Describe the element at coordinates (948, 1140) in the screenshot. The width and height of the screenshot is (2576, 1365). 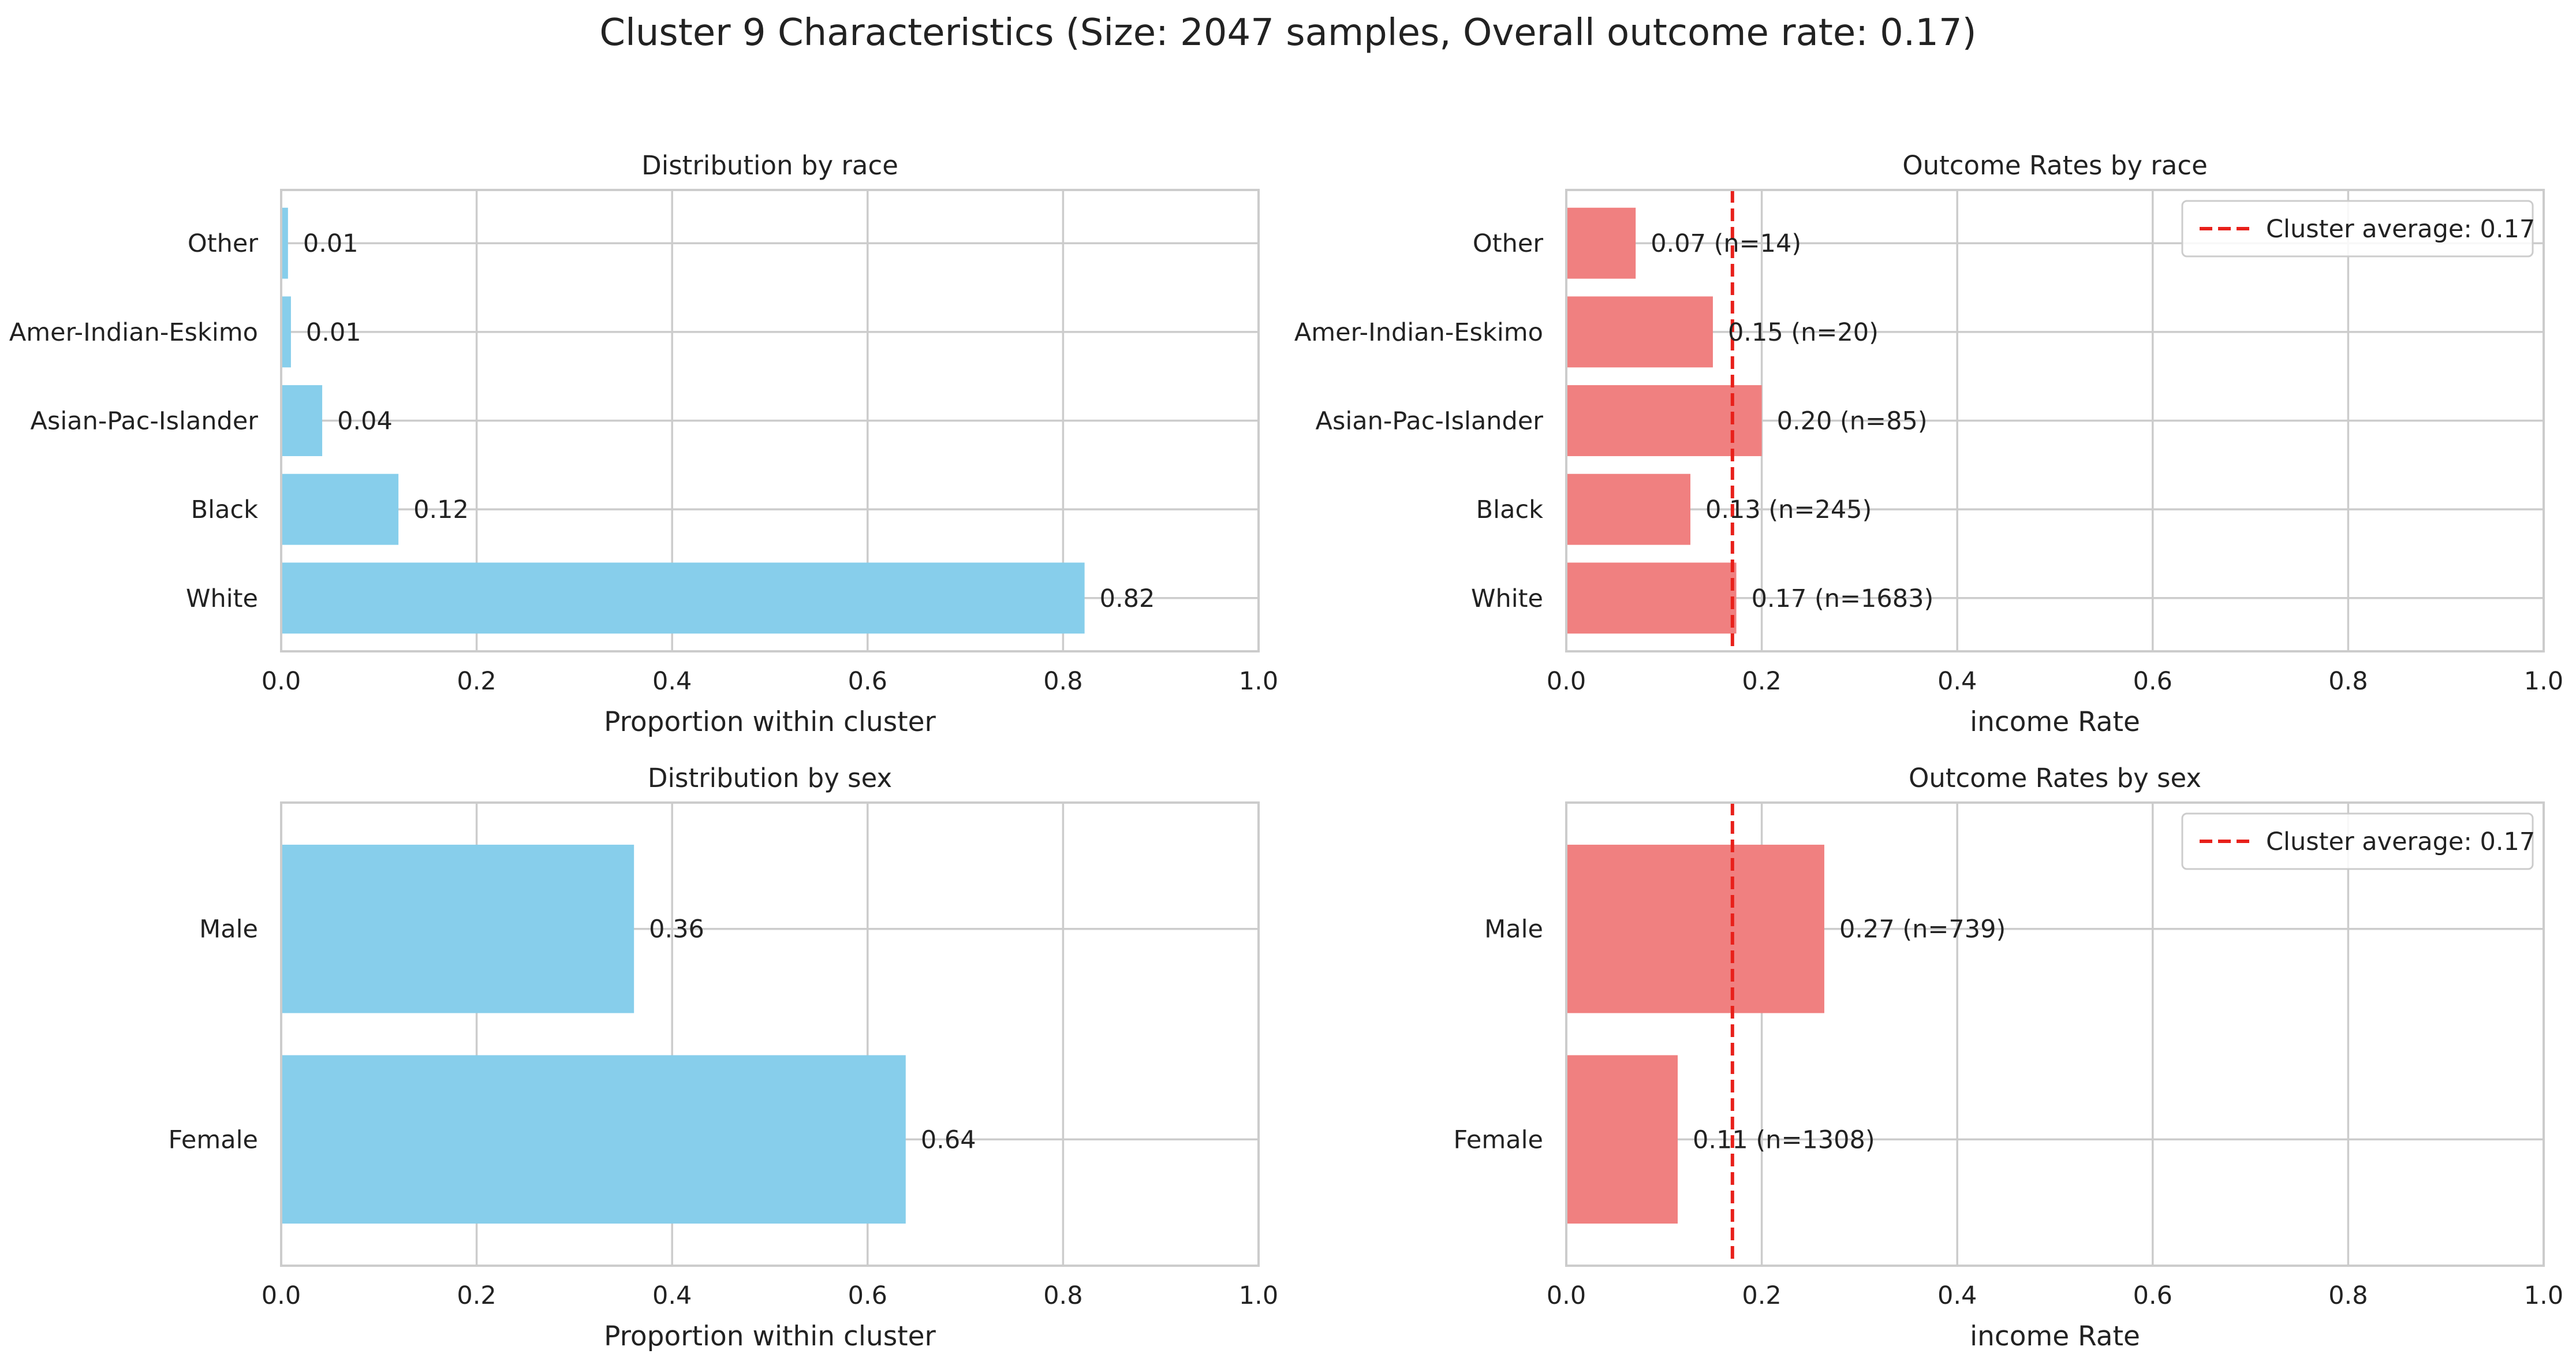
I see `data-label: 0.64` at that location.